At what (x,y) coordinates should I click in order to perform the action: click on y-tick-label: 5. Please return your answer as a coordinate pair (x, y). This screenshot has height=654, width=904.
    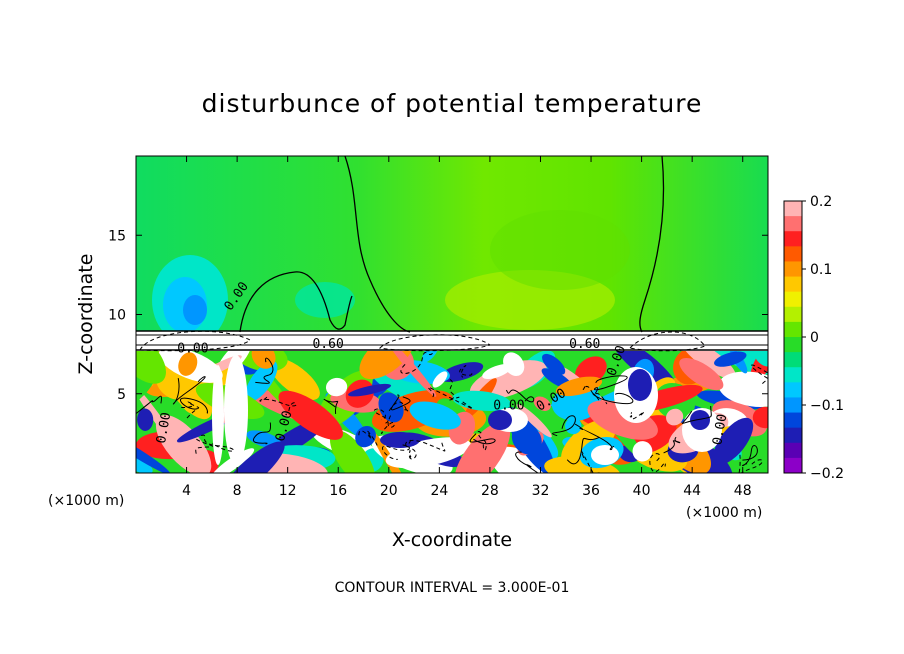
    Looking at the image, I should click on (121, 395).